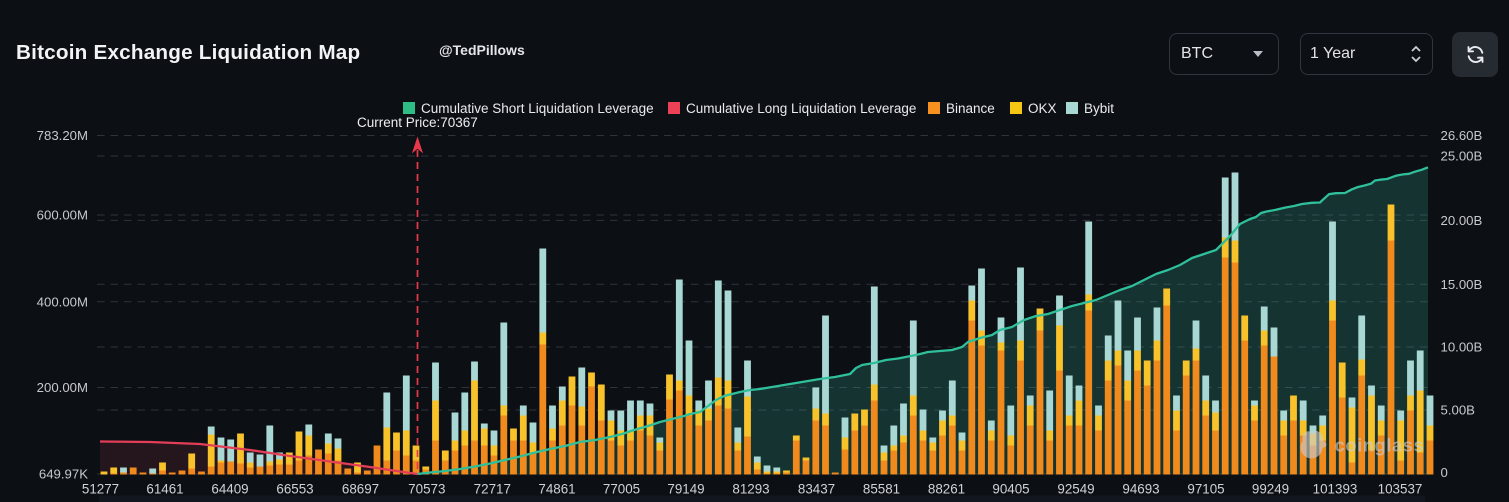 Image resolution: width=1509 pixels, height=502 pixels. I want to click on svg-text: 15.00B, so click(1462, 284).